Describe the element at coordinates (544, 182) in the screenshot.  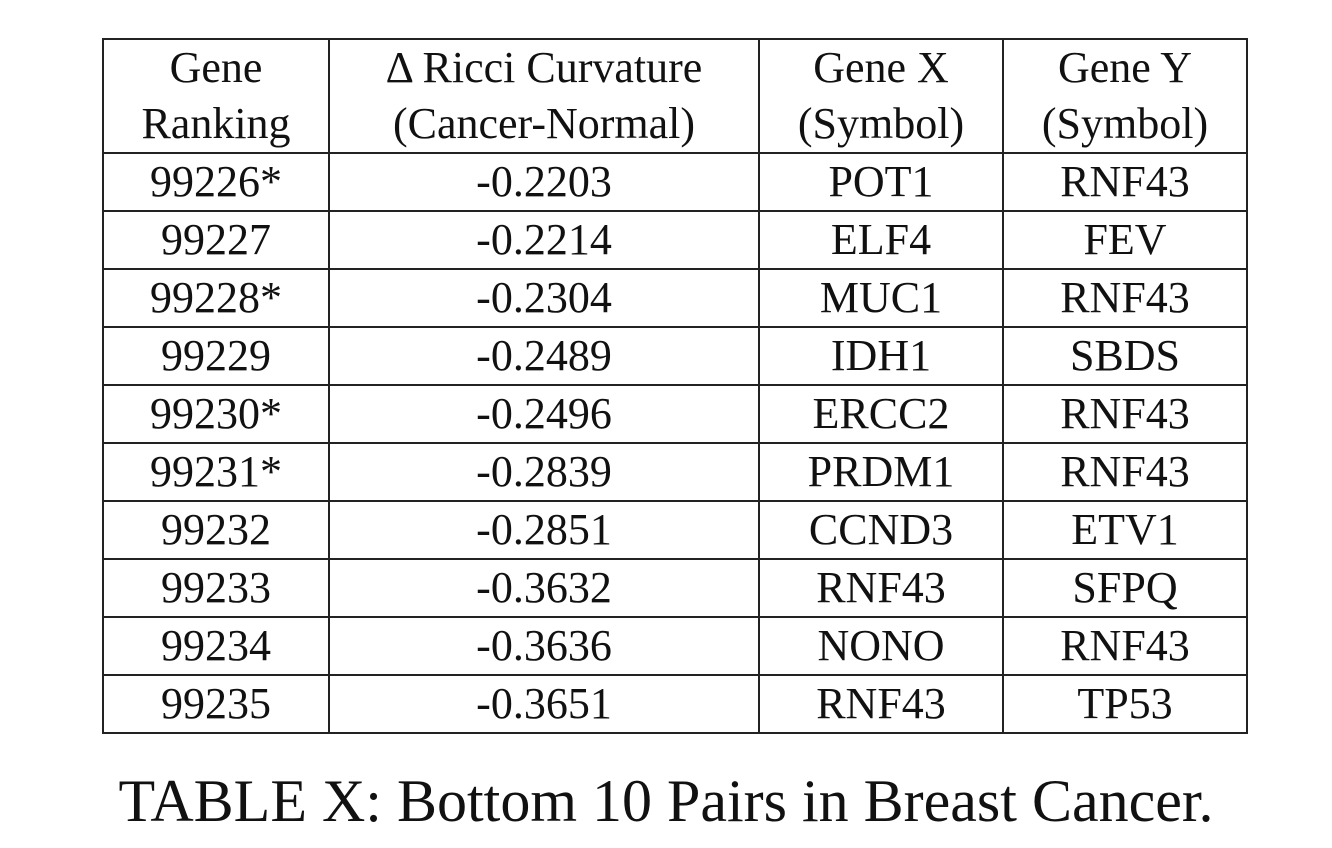
I see `cell-delta-ricci: -0.2203` at that location.